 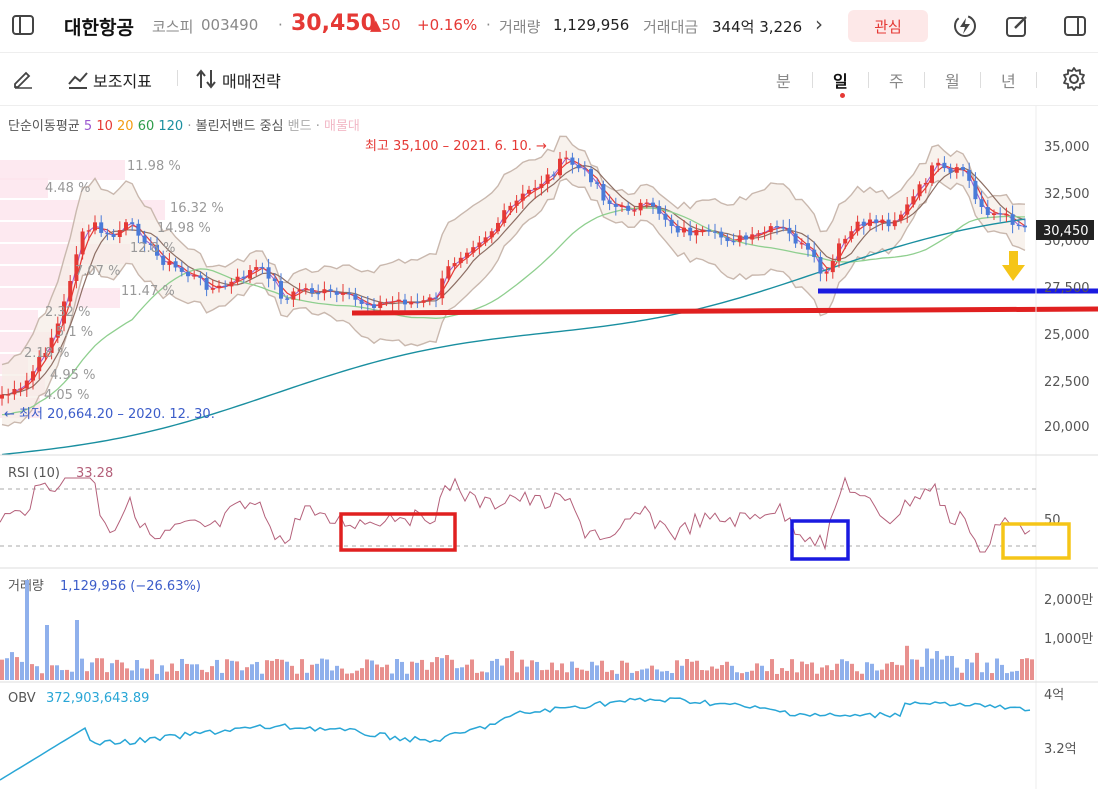 I want to click on indicator-button: 보조지표, so click(x=122, y=81).